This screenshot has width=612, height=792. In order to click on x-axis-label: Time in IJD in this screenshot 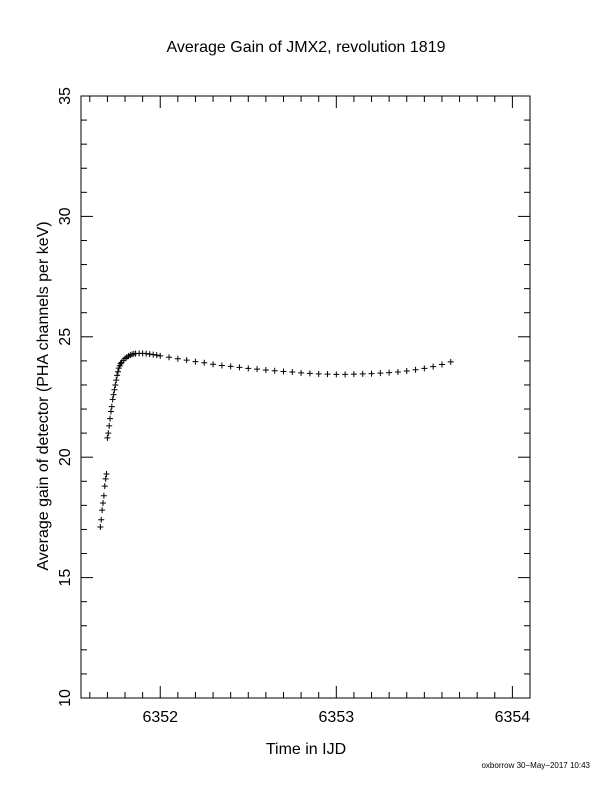, I will do `click(306, 749)`.